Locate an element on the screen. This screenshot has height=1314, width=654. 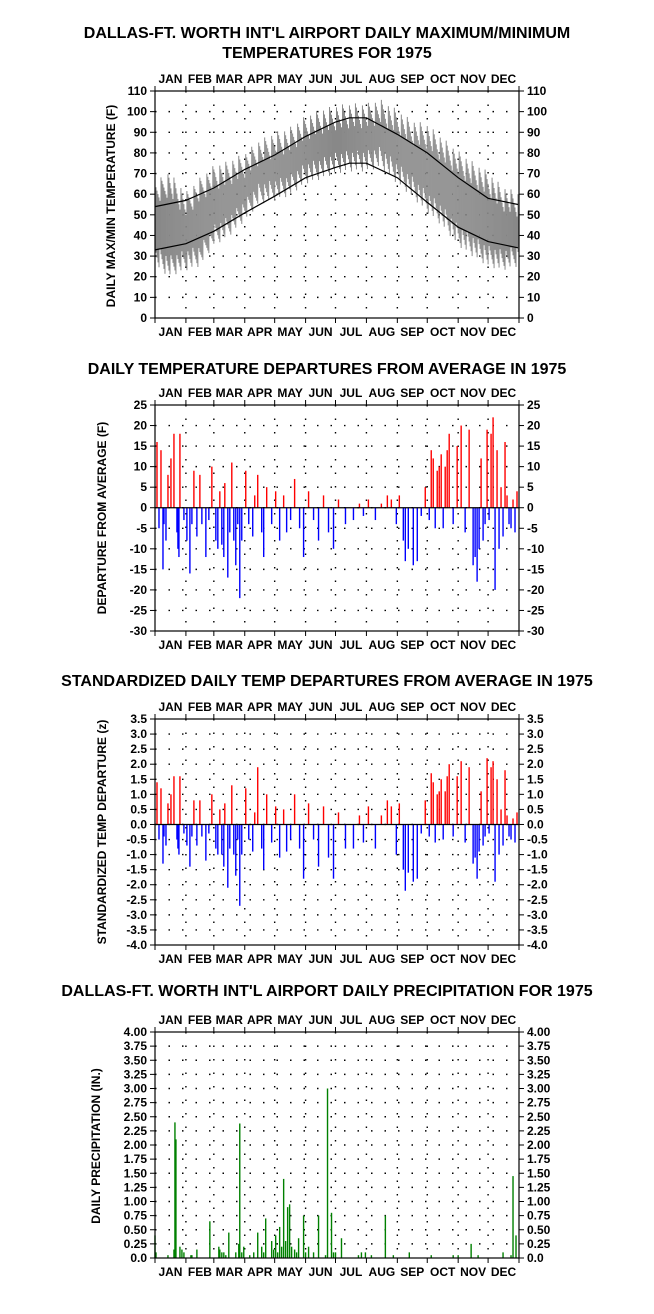
chart4-month-label-bottom: AUG is located at coordinates (382, 1272).